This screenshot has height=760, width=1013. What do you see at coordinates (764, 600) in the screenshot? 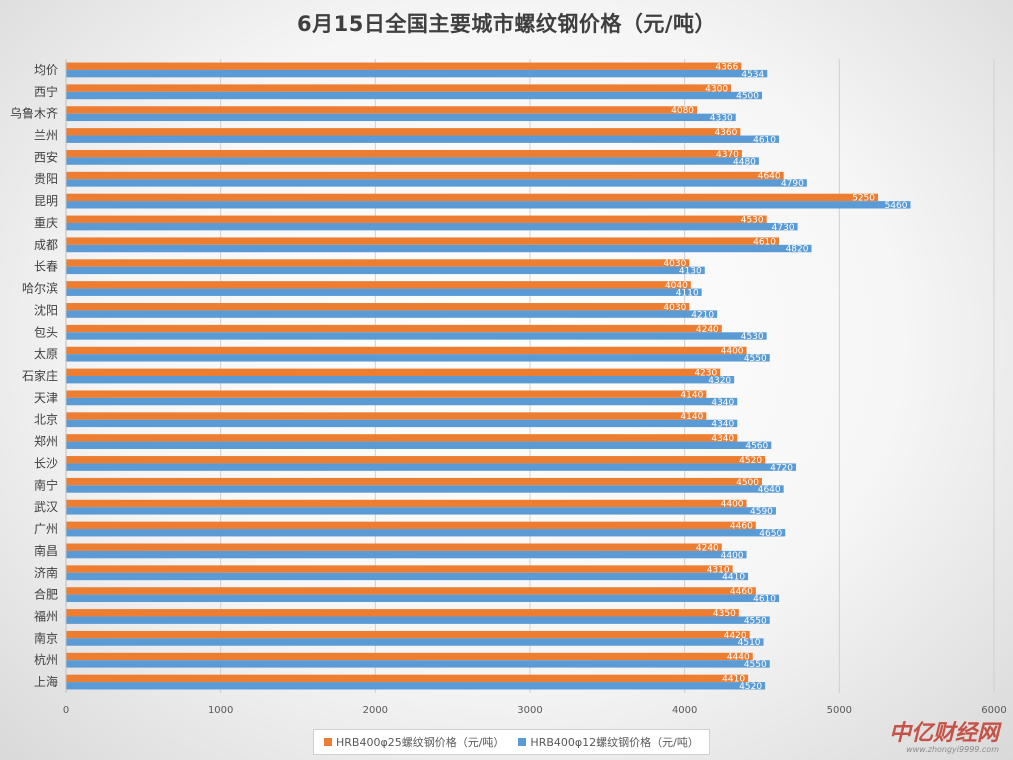
I see `data-label-phi12-24: 4610` at bounding box center [764, 600].